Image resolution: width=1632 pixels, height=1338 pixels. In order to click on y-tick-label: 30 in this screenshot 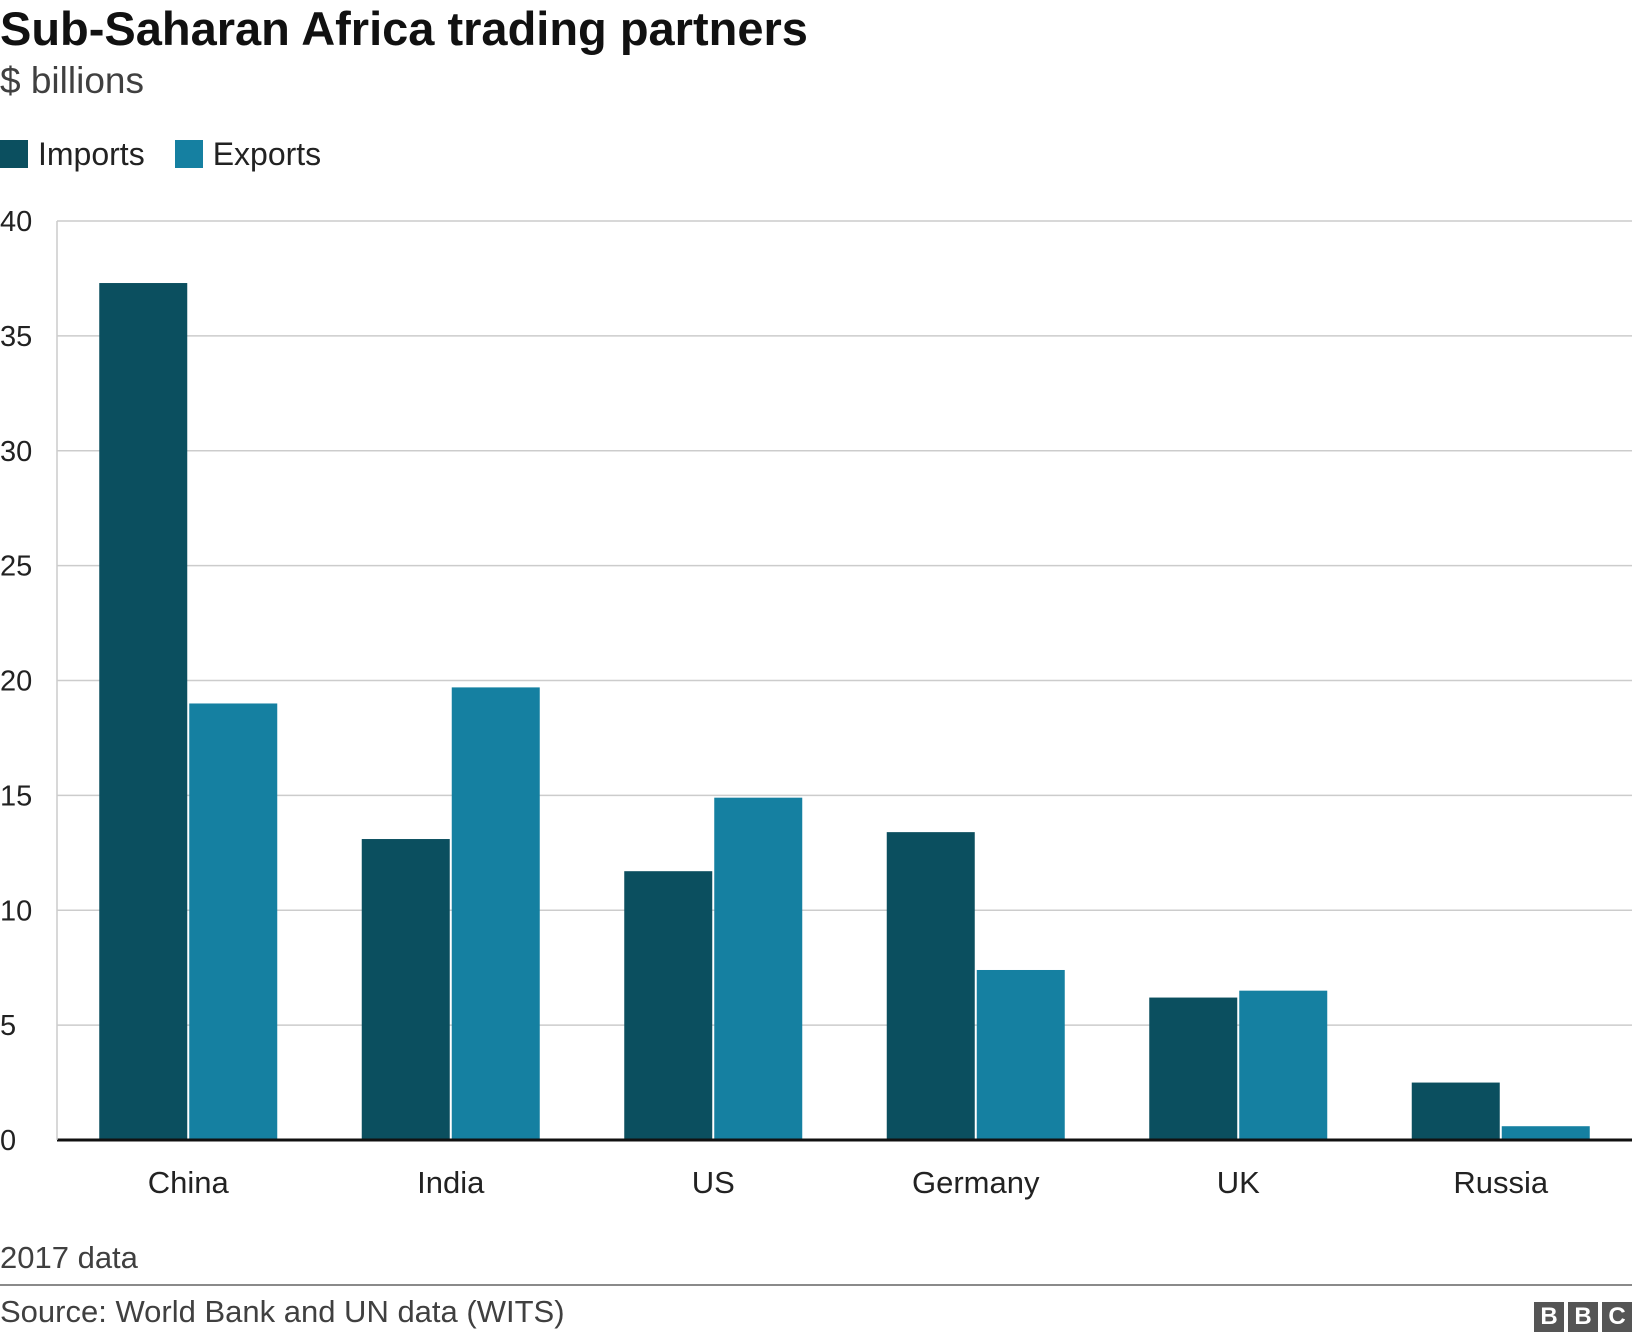, I will do `click(16, 452)`.